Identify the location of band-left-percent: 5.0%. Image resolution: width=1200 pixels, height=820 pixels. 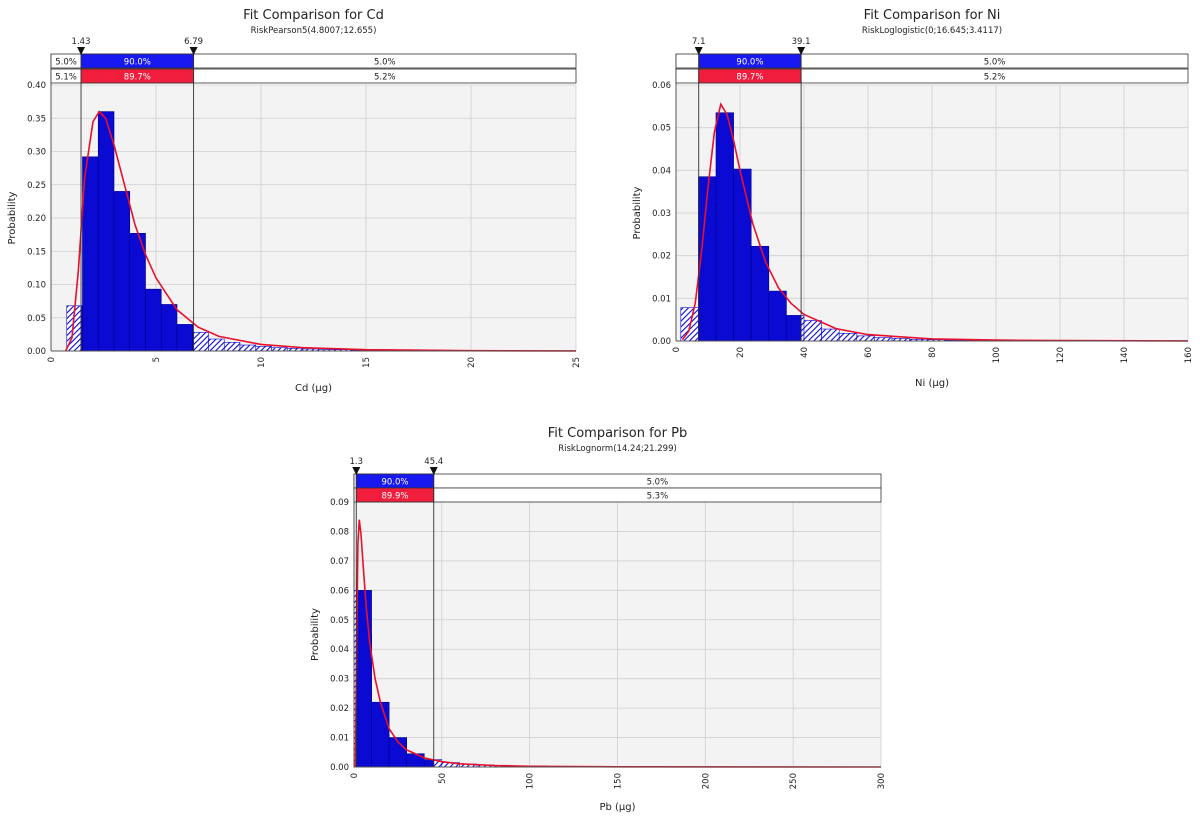
(66, 63).